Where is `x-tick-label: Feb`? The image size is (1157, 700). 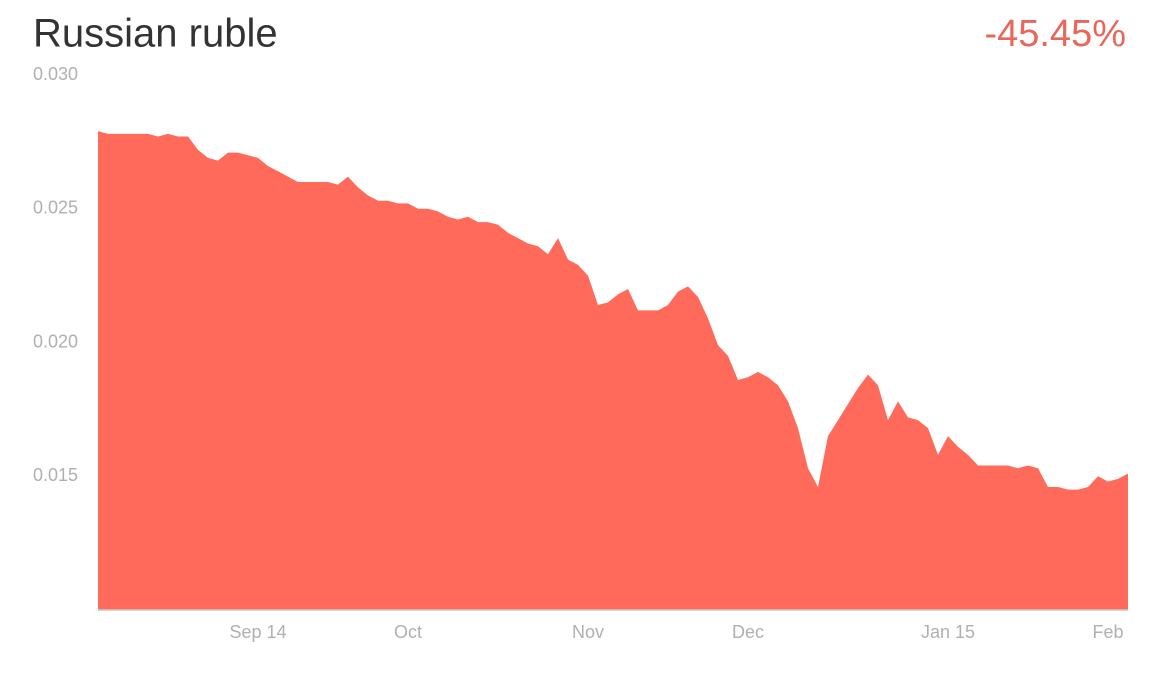 x-tick-label: Feb is located at coordinates (1107, 632).